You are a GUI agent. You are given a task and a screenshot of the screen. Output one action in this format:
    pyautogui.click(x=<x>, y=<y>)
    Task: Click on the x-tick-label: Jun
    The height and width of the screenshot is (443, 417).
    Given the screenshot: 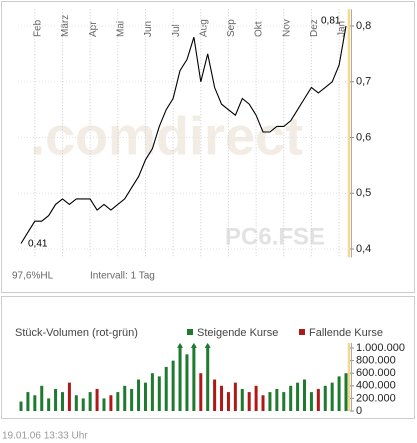 What is the action you would take?
    pyautogui.click(x=148, y=29)
    